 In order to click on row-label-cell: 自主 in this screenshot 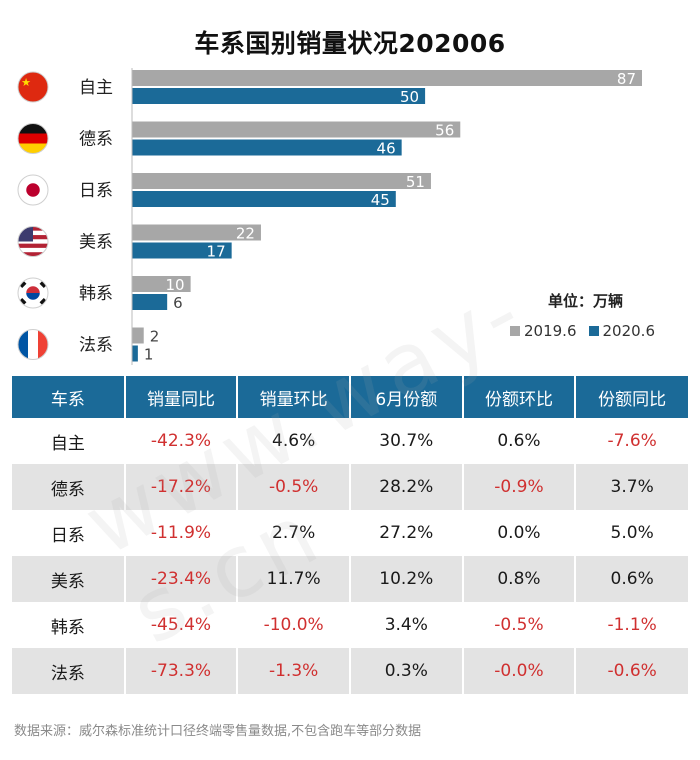, I will do `click(69, 441)`.